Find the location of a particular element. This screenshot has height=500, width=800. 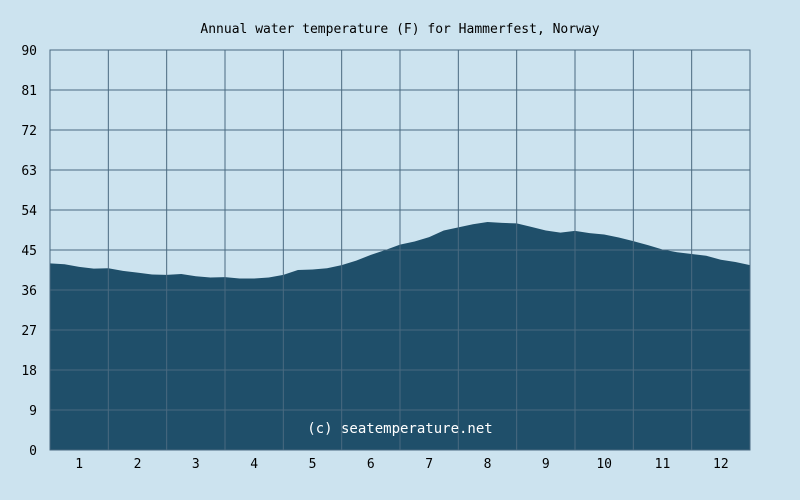

x-tick-label: 5 is located at coordinates (313, 464).